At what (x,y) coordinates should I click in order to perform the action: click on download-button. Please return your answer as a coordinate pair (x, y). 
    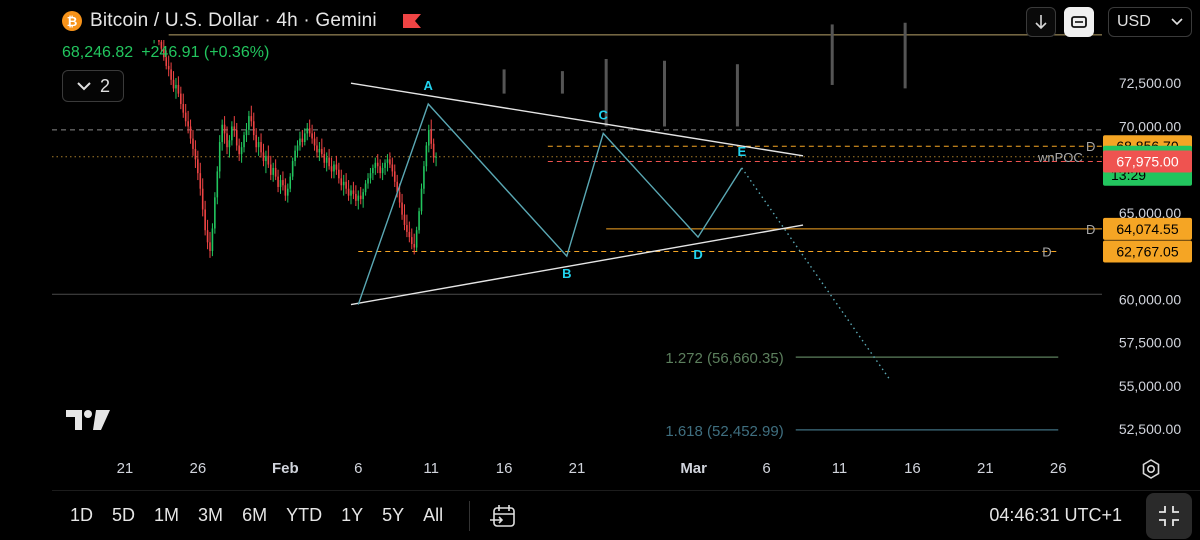
    Looking at the image, I should click on (1041, 22).